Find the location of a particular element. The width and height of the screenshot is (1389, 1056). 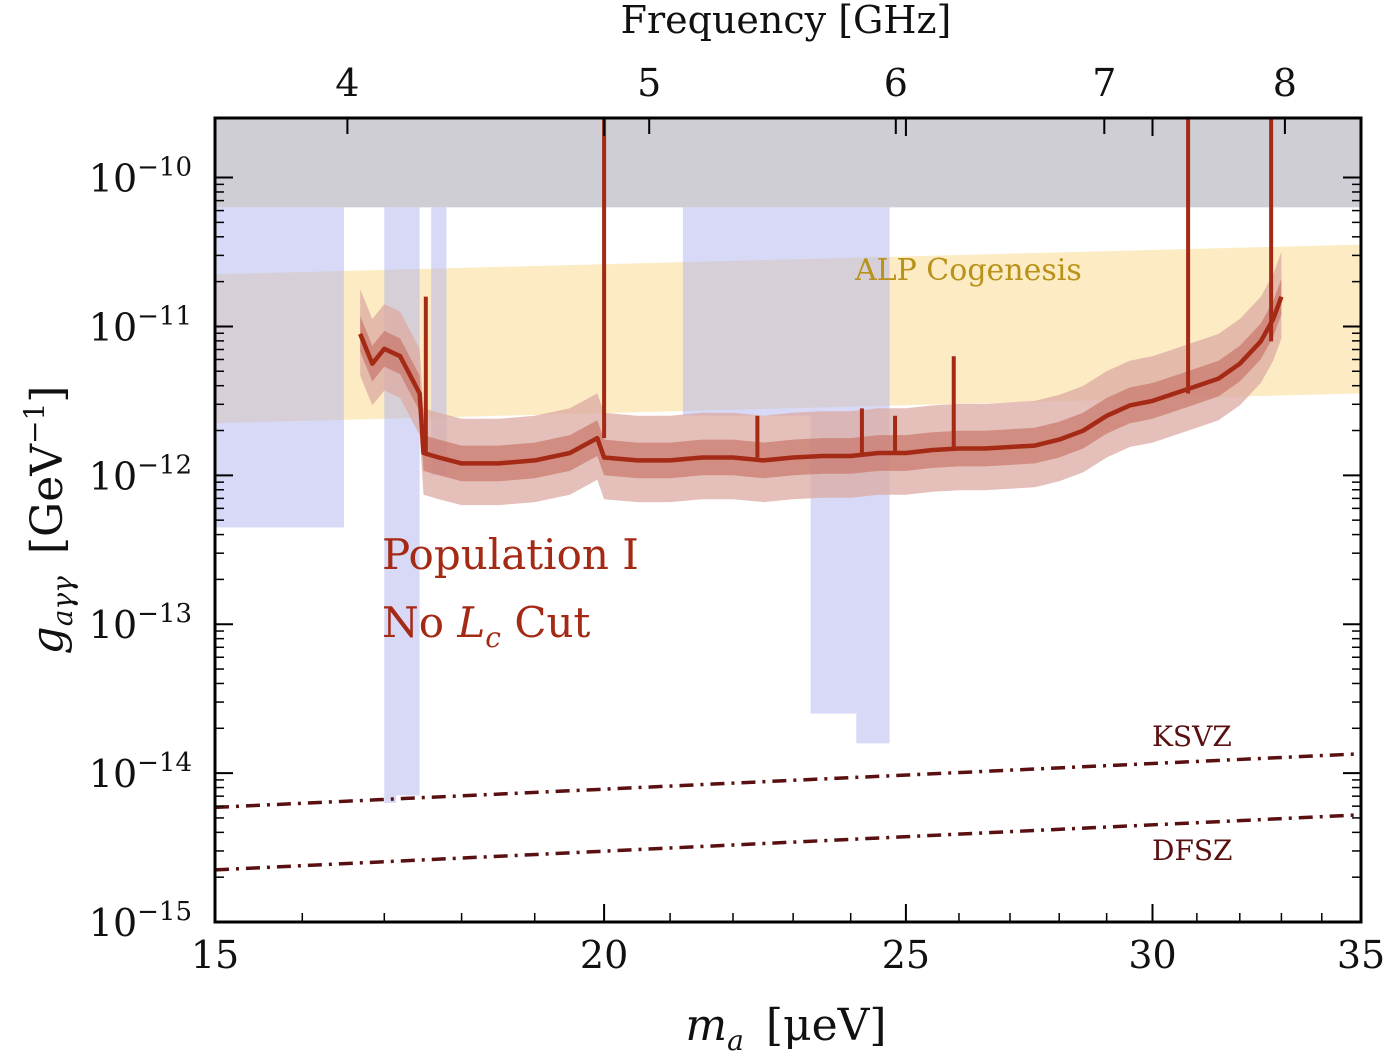

y-axis-unit-exponent: −1 is located at coordinates (34, 423).